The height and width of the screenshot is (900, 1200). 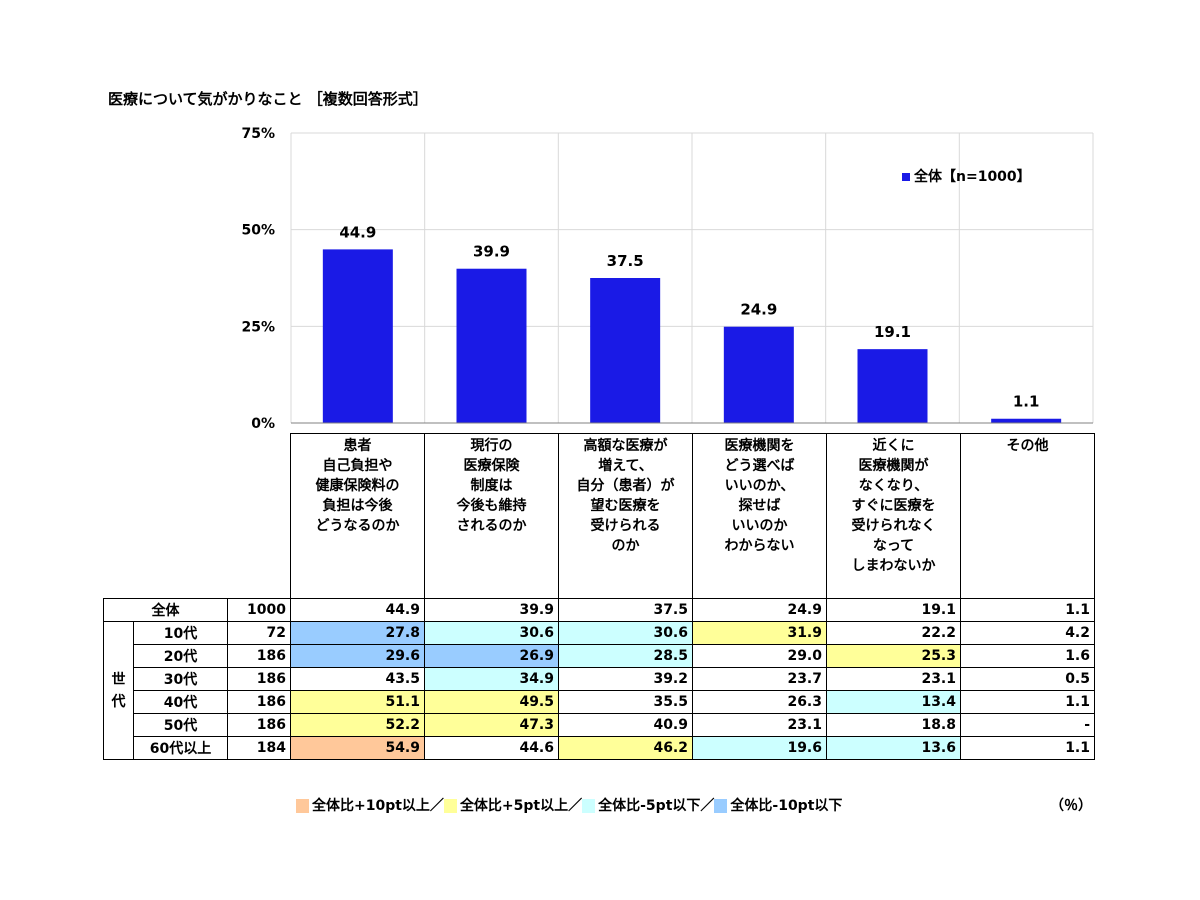 What do you see at coordinates (759, 679) in the screenshot?
I see `table-cell: 23.7` at bounding box center [759, 679].